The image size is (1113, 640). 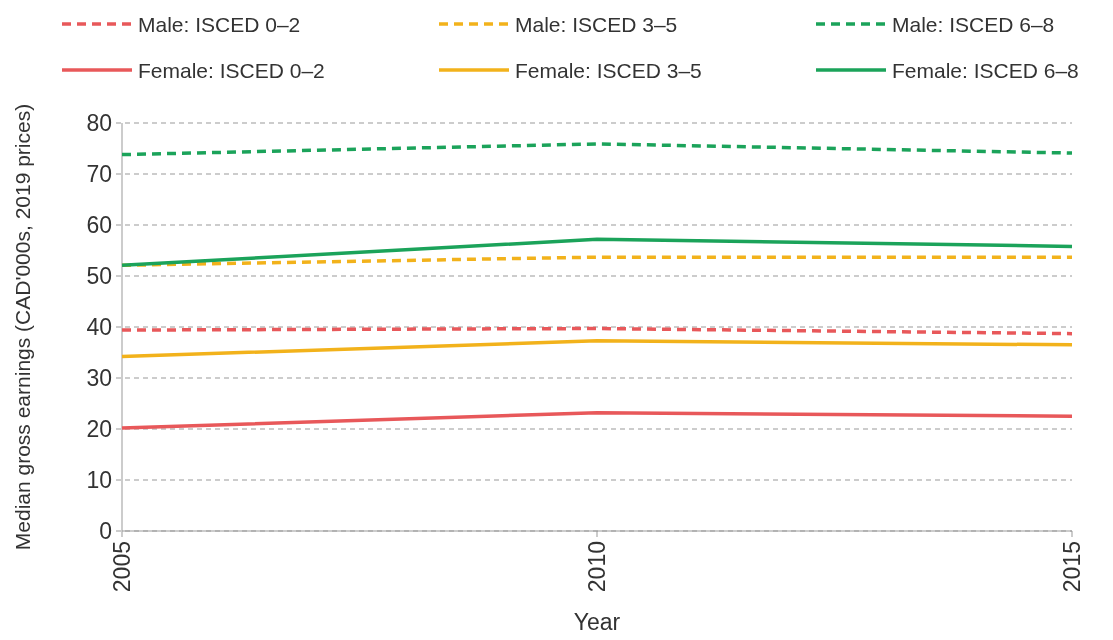 I want to click on y-tick-label: 30, so click(x=99, y=378).